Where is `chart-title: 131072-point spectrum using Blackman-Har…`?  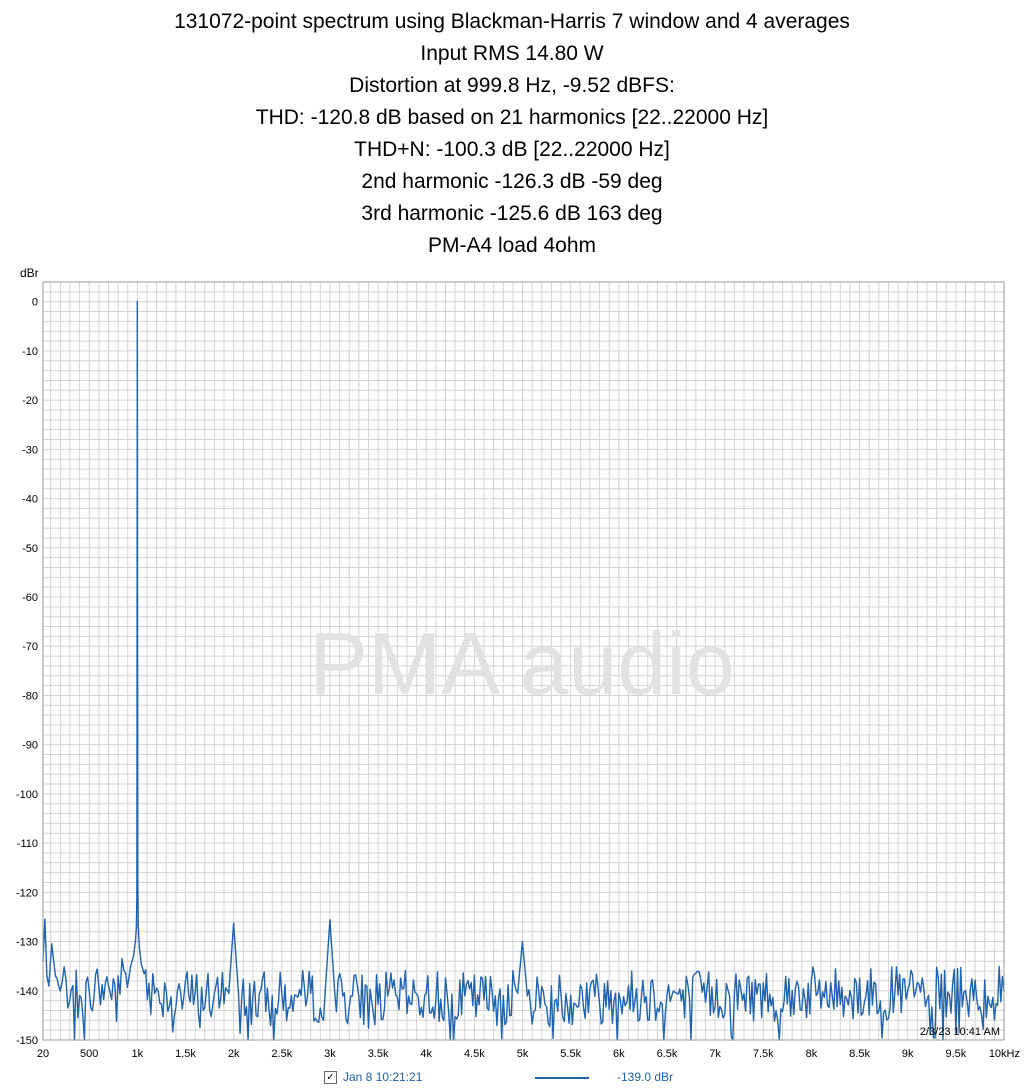
chart-title: 131072-point spectrum using Blackman-Har… is located at coordinates (512, 21).